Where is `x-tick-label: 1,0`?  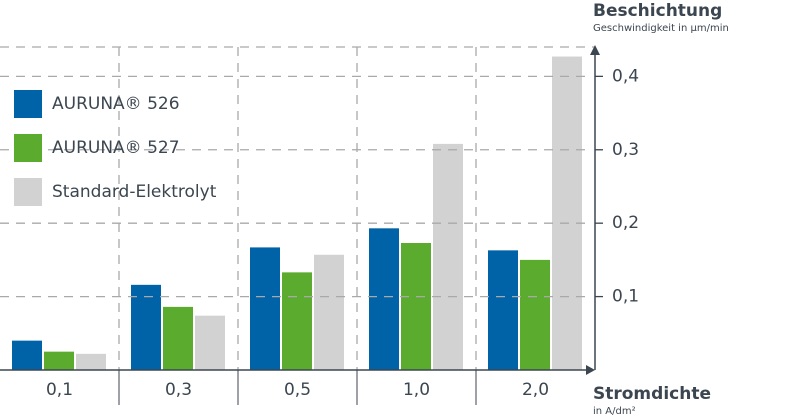 x-tick-label: 1,0 is located at coordinates (416, 390).